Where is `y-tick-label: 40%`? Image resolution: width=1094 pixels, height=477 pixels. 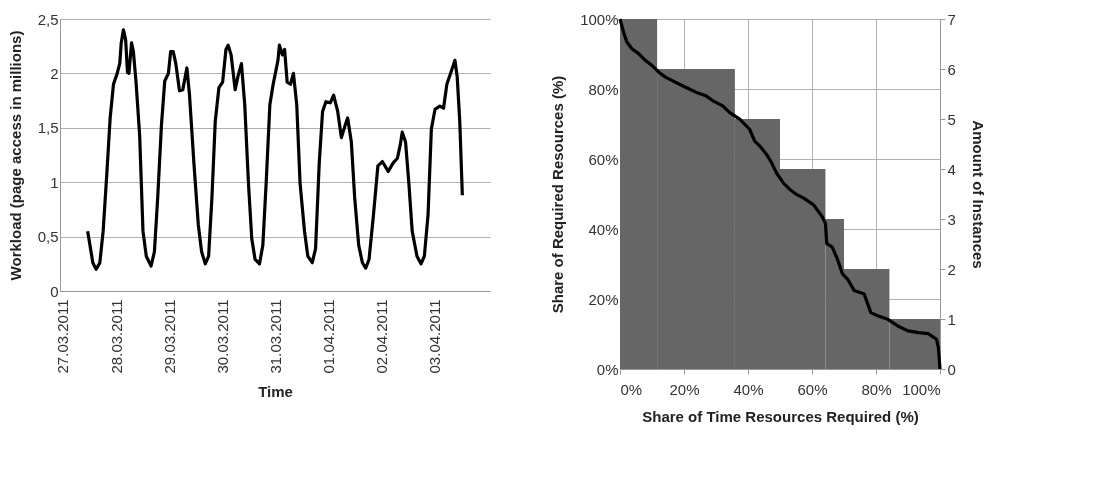 y-tick-label: 40% is located at coordinates (603, 229).